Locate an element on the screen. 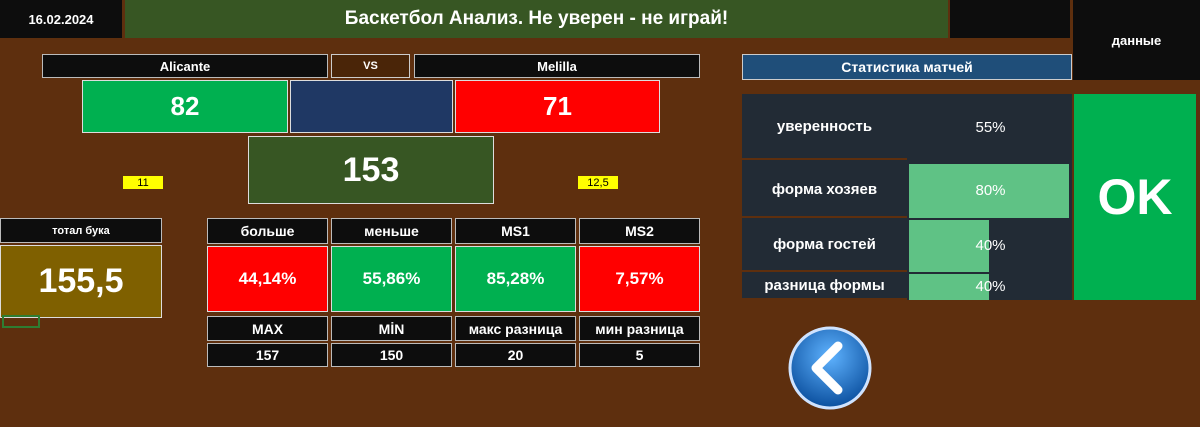 This screenshot has width=1200, height=427. blank-cell is located at coordinates (1010, 19).